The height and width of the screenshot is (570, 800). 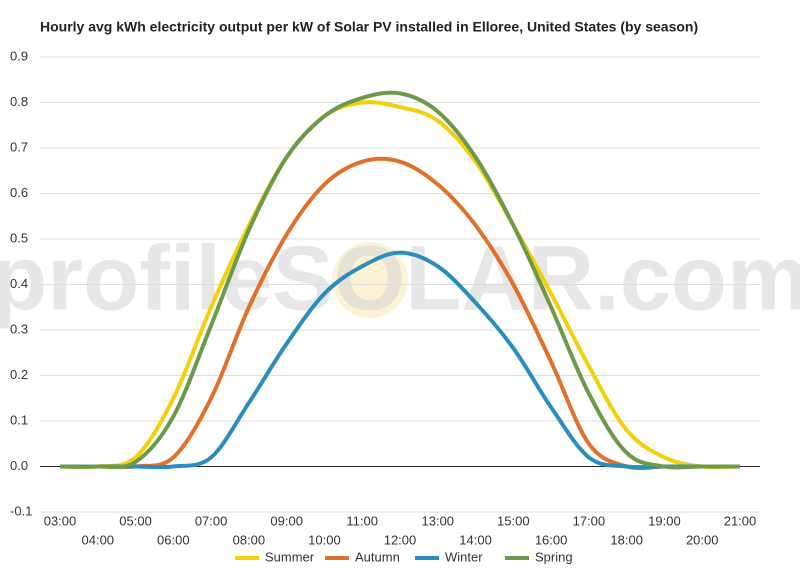 I want to click on x-tick-label: 07:00, so click(x=211, y=520).